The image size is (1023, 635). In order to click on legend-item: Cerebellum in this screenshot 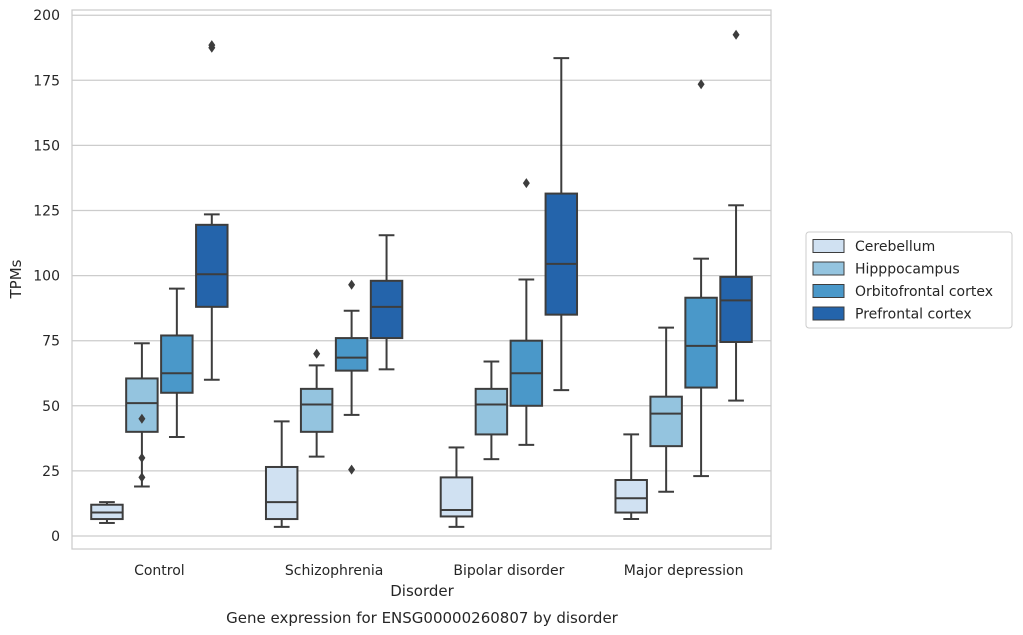, I will do `click(873, 247)`.